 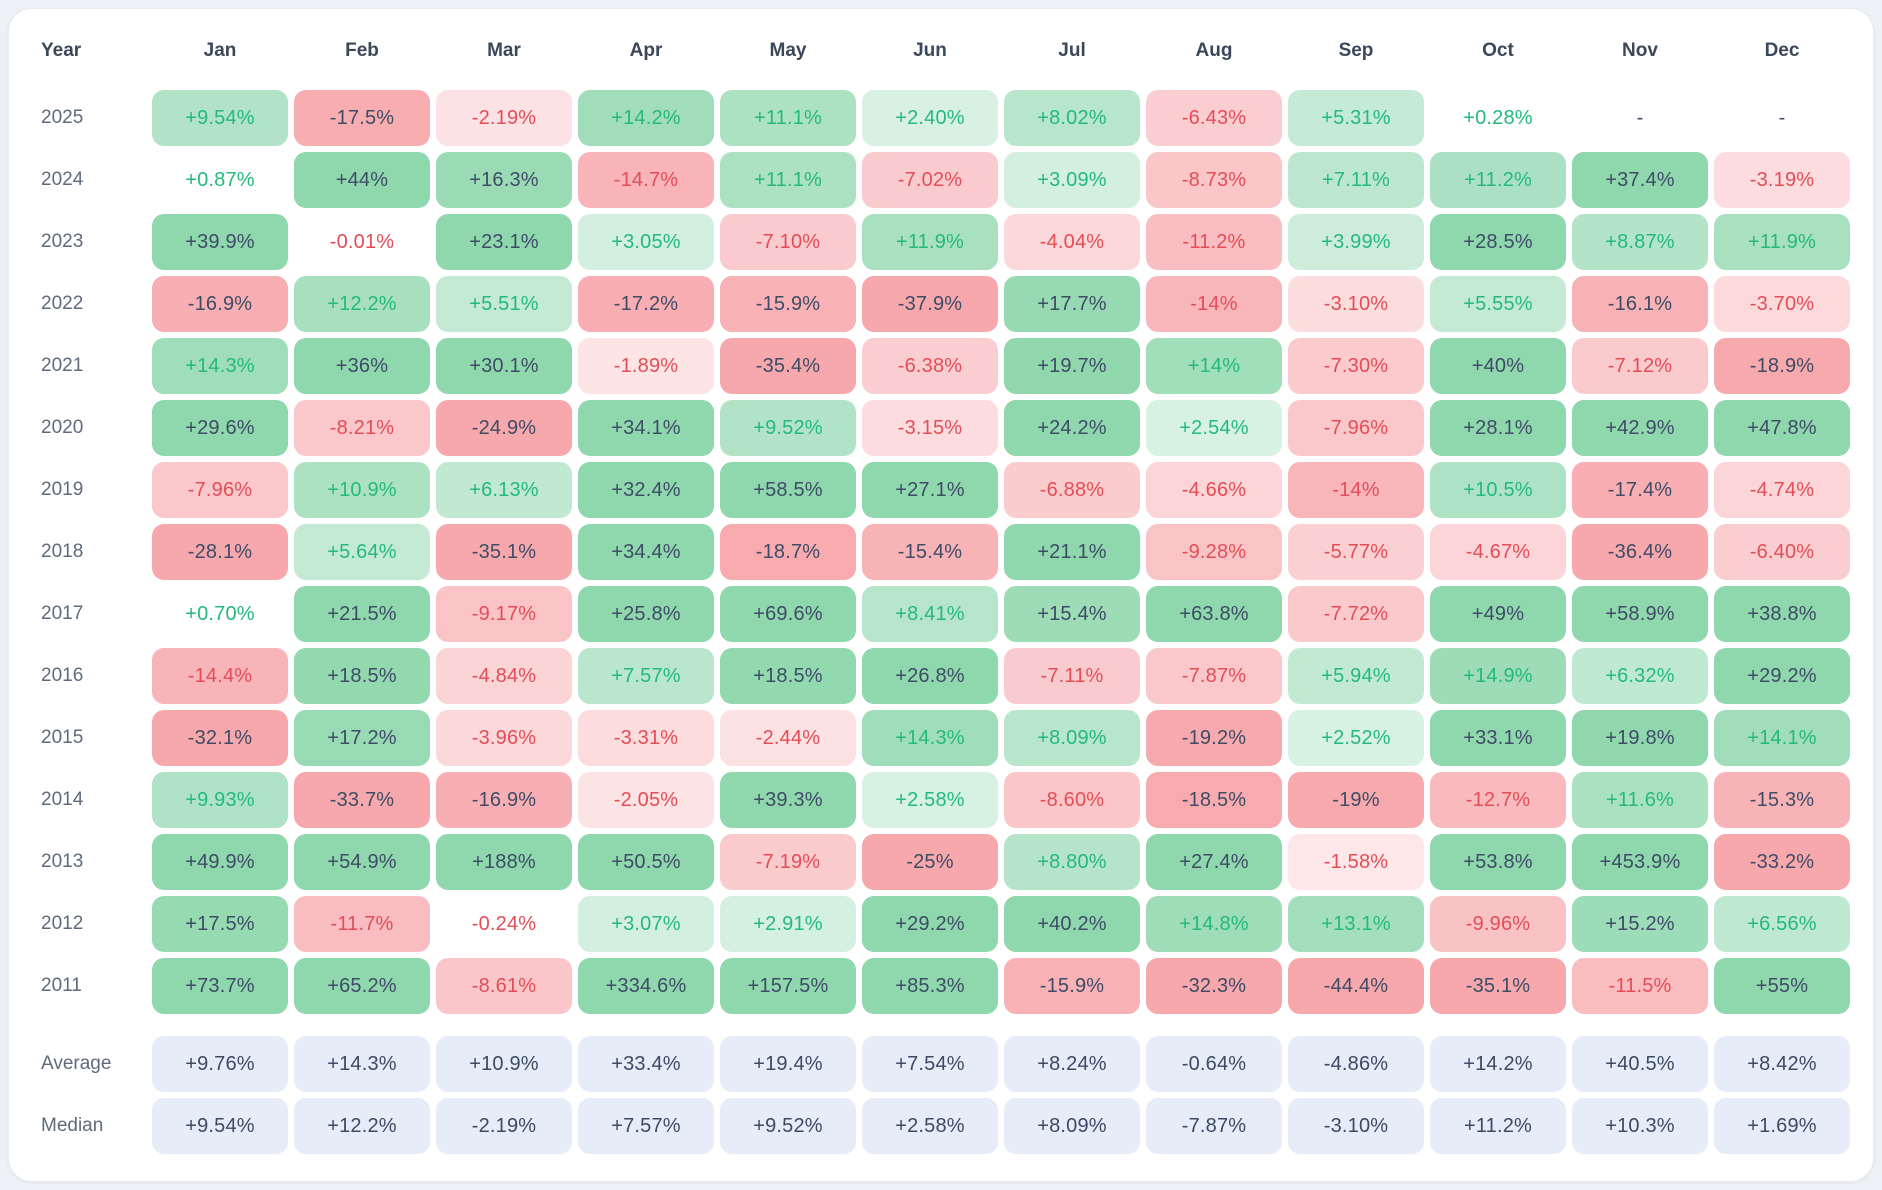 I want to click on return-cell: +34.1%, so click(x=646, y=428).